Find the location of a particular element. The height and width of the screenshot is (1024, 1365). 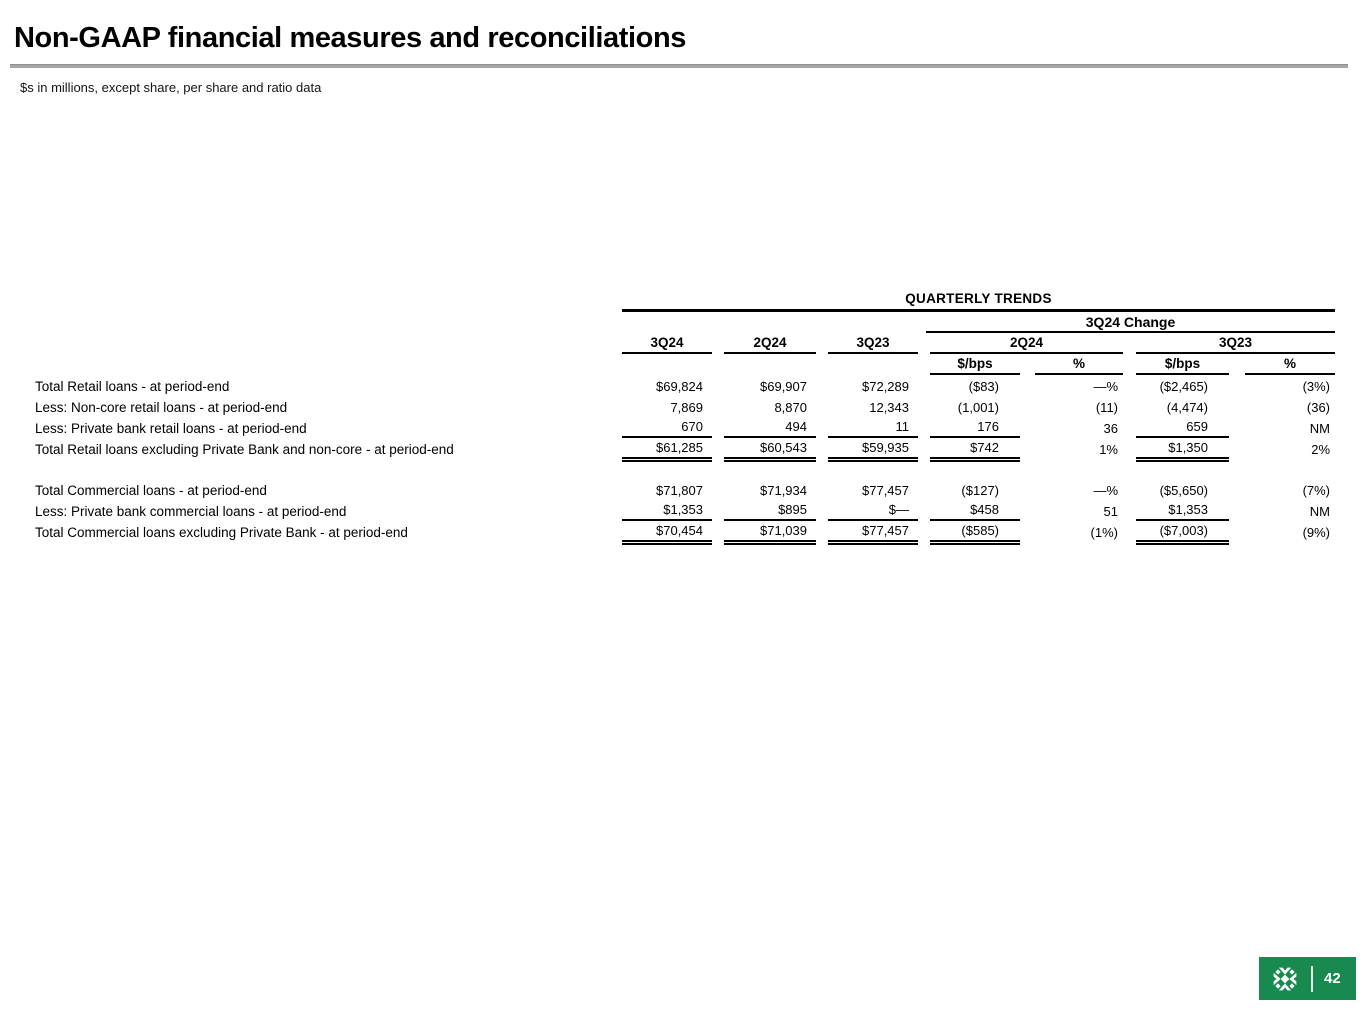

cell-value: 11 is located at coordinates (873, 428).